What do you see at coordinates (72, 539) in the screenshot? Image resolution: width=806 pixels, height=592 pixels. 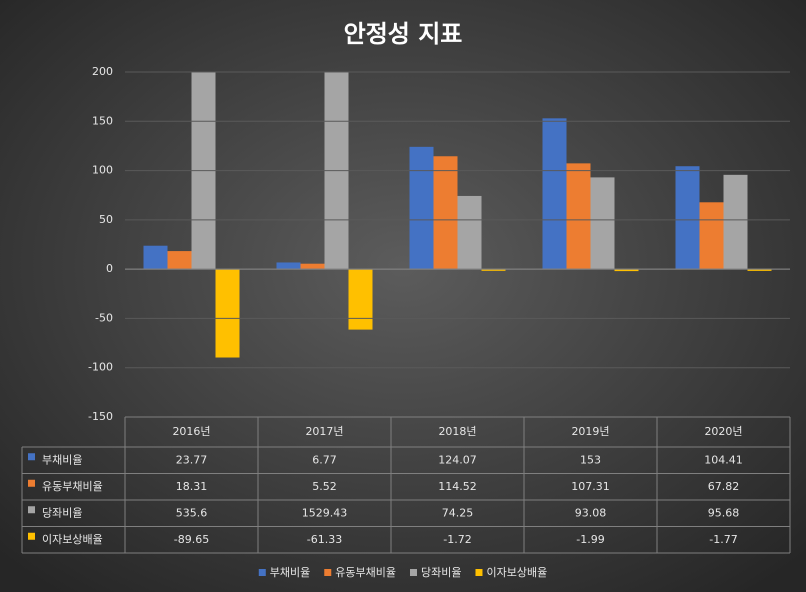 I see `table-row-label: 이자보상배율` at bounding box center [72, 539].